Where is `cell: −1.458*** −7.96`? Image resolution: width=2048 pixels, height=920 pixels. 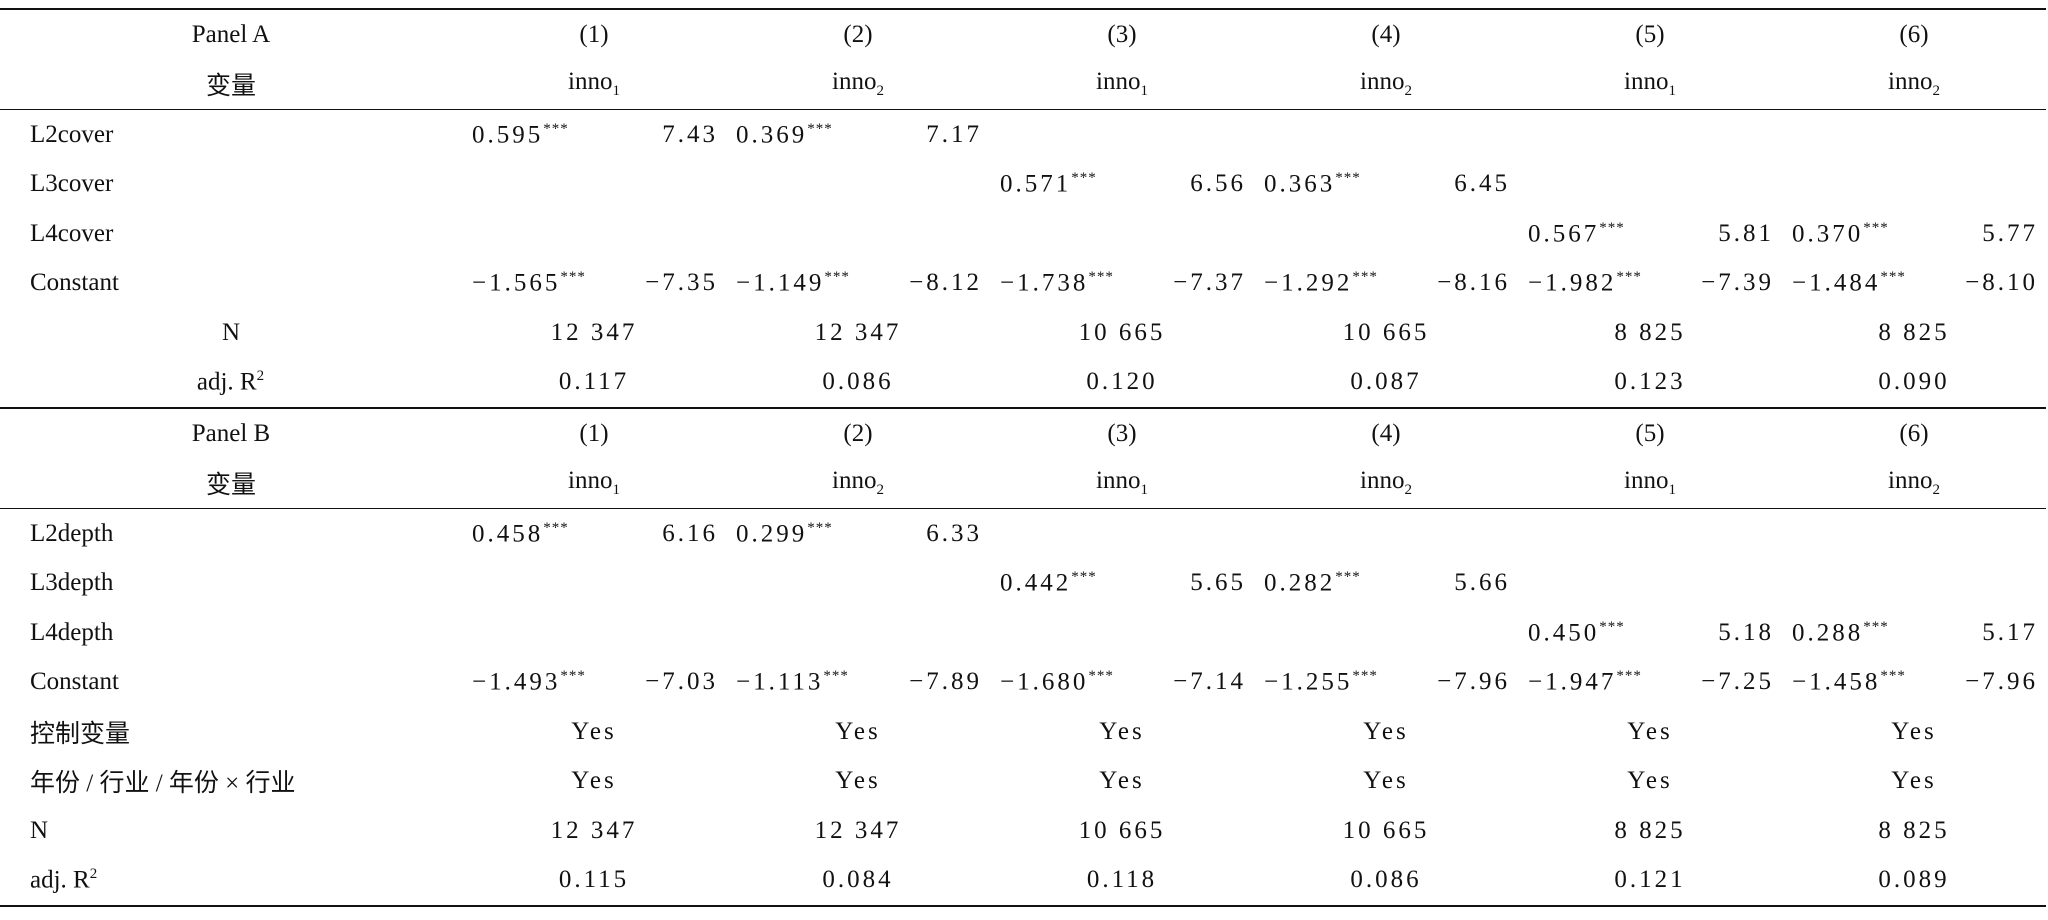
cell: −1.458*** −7.96 is located at coordinates (1914, 683).